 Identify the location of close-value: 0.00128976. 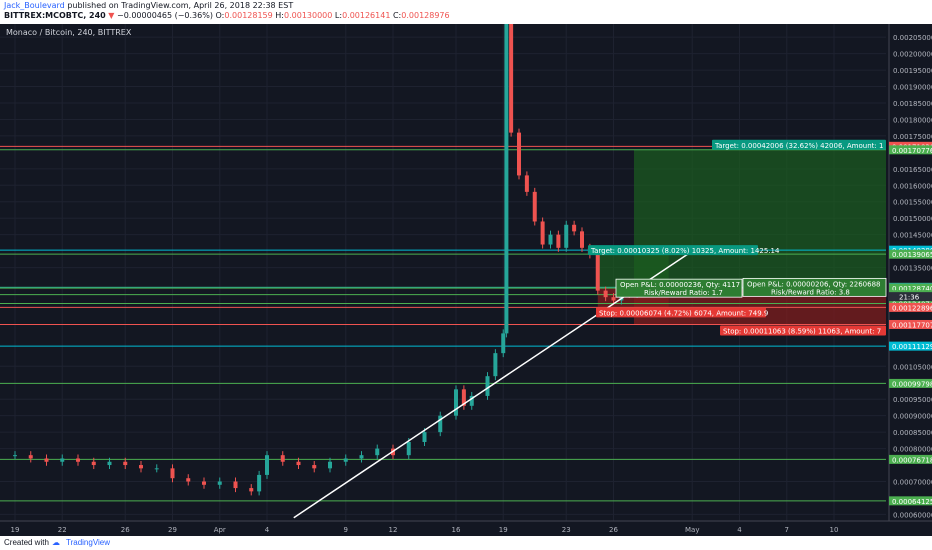
(425, 15).